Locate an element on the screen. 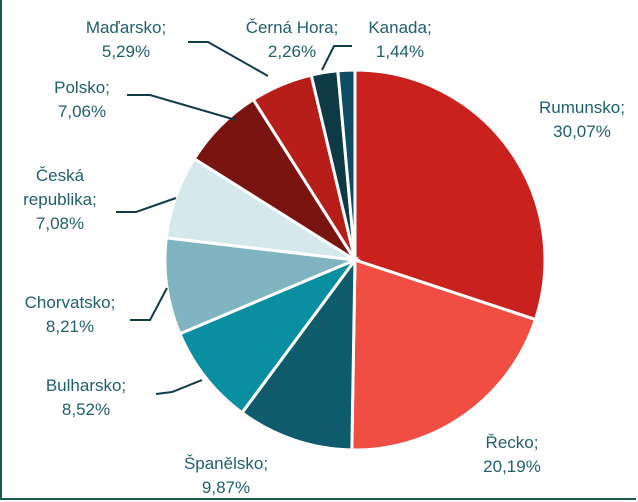 The image size is (638, 502). category-label: Polsko; is located at coordinates (82, 87).